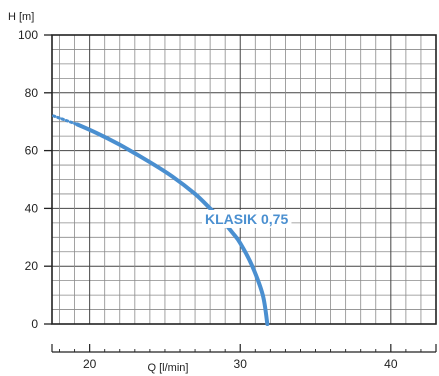 This screenshot has width=439, height=376. I want to click on x-tick-label: 20, so click(90, 364).